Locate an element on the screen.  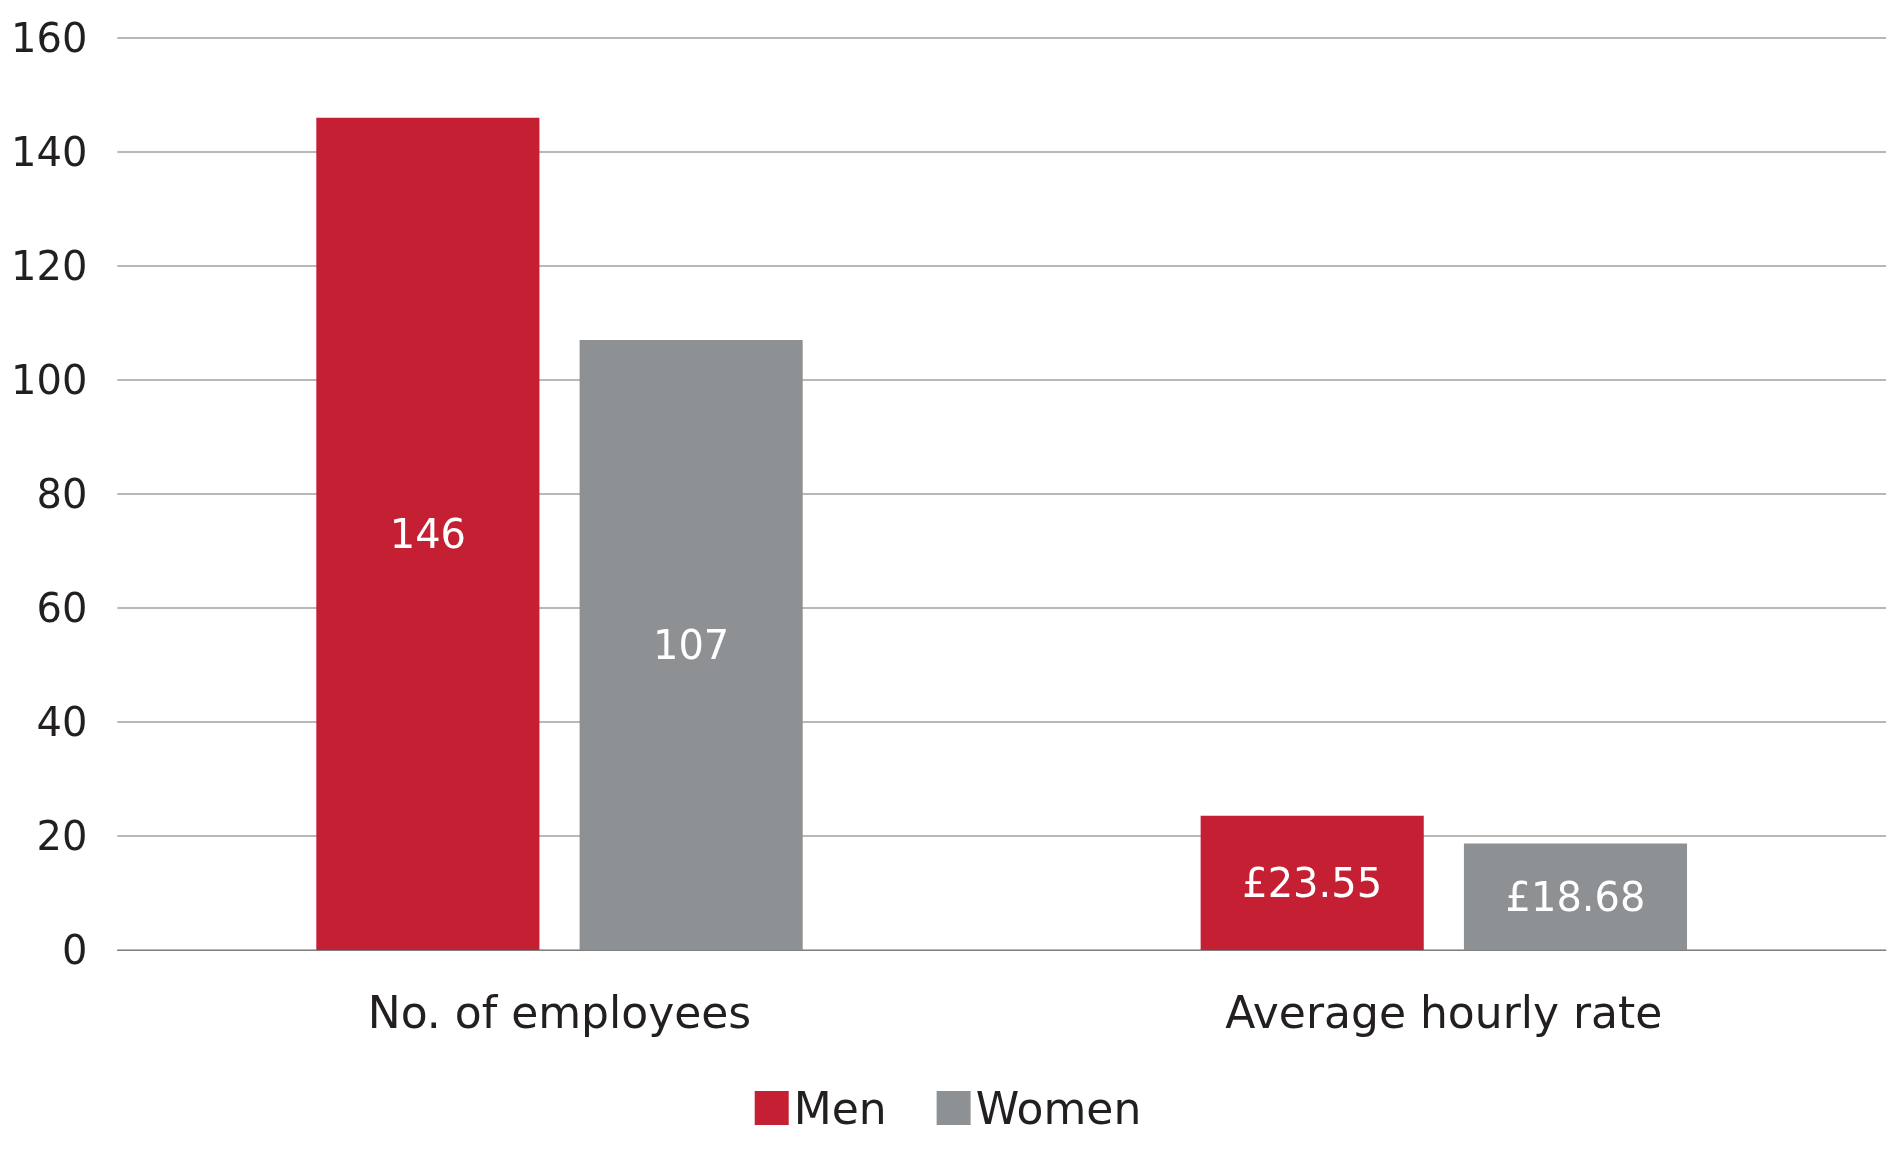
data-label: £18.68 is located at coordinates (1575, 896).